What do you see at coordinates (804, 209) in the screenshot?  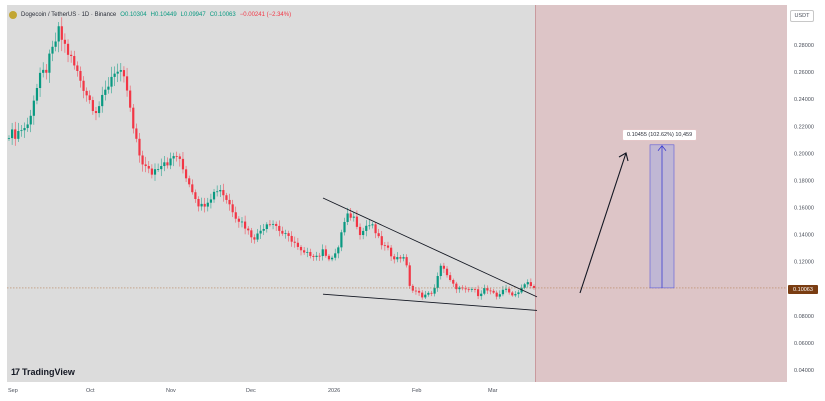 I see `y-tick-label: 0.16000` at bounding box center [804, 209].